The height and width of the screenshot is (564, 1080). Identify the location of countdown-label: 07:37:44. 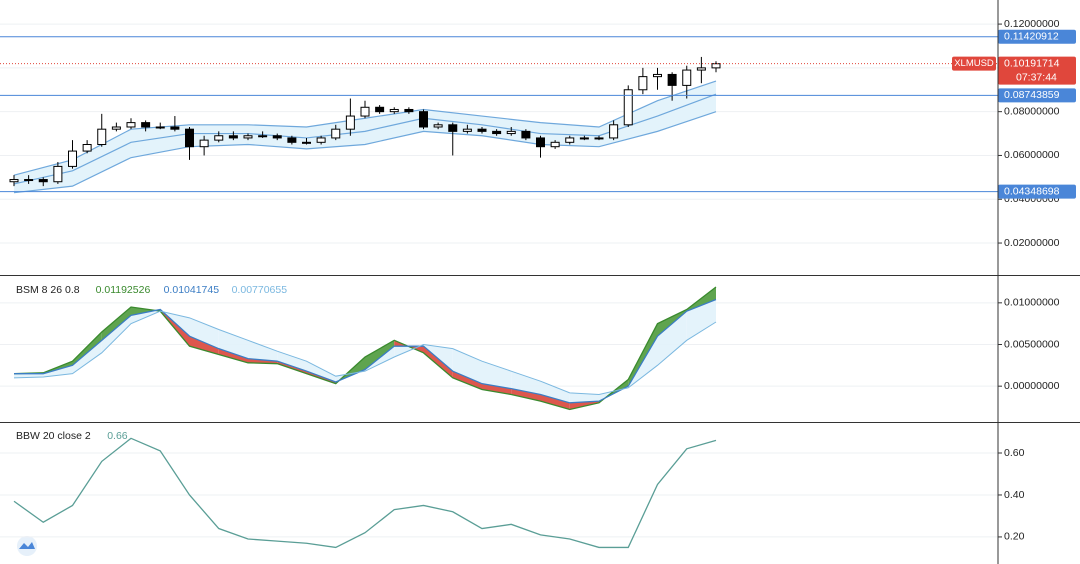
(1036, 77).